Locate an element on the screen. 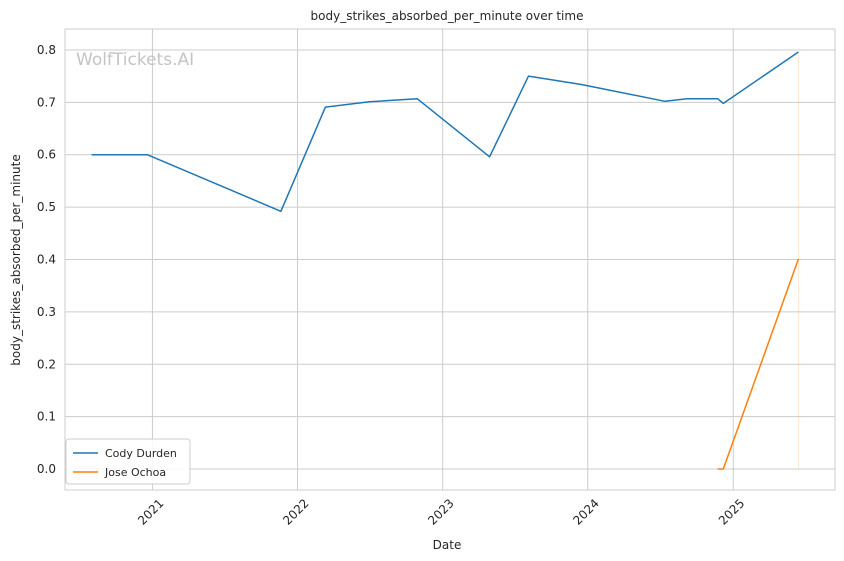 This screenshot has height=561, width=844. x-tick-label: 2023 is located at coordinates (440, 511).